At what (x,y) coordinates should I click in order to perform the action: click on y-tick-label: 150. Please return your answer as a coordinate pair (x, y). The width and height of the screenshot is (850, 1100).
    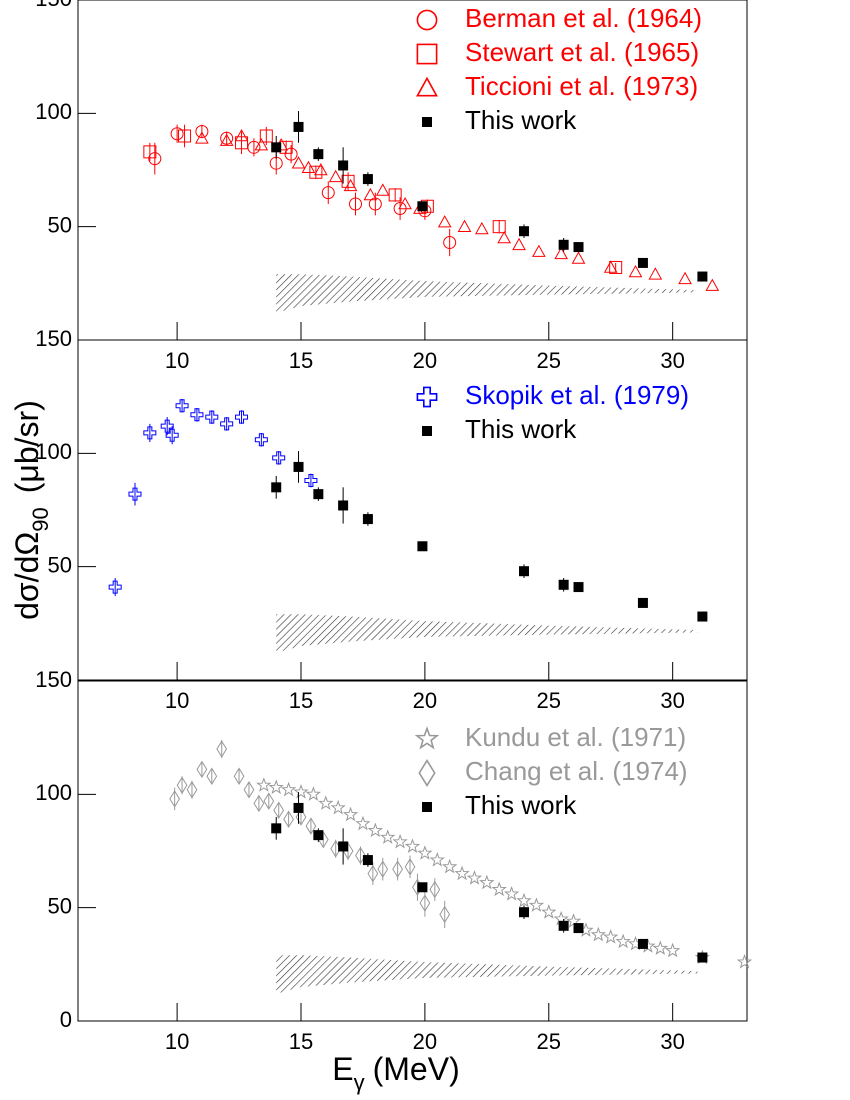
    Looking at the image, I should click on (53, 338).